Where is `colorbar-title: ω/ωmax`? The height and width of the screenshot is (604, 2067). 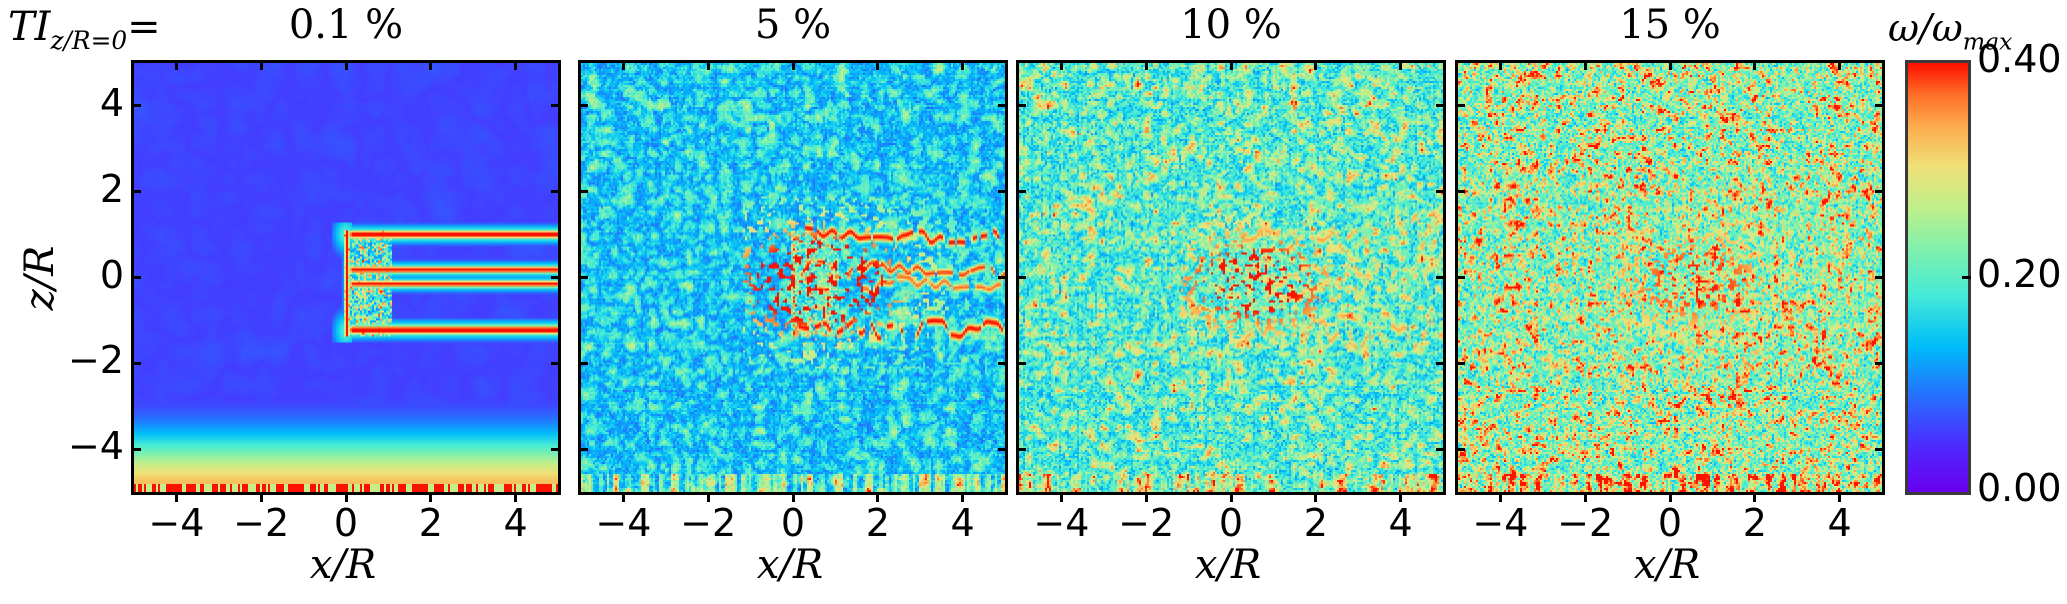
colorbar-title: ω/ωmax is located at coordinates (1950, 31).